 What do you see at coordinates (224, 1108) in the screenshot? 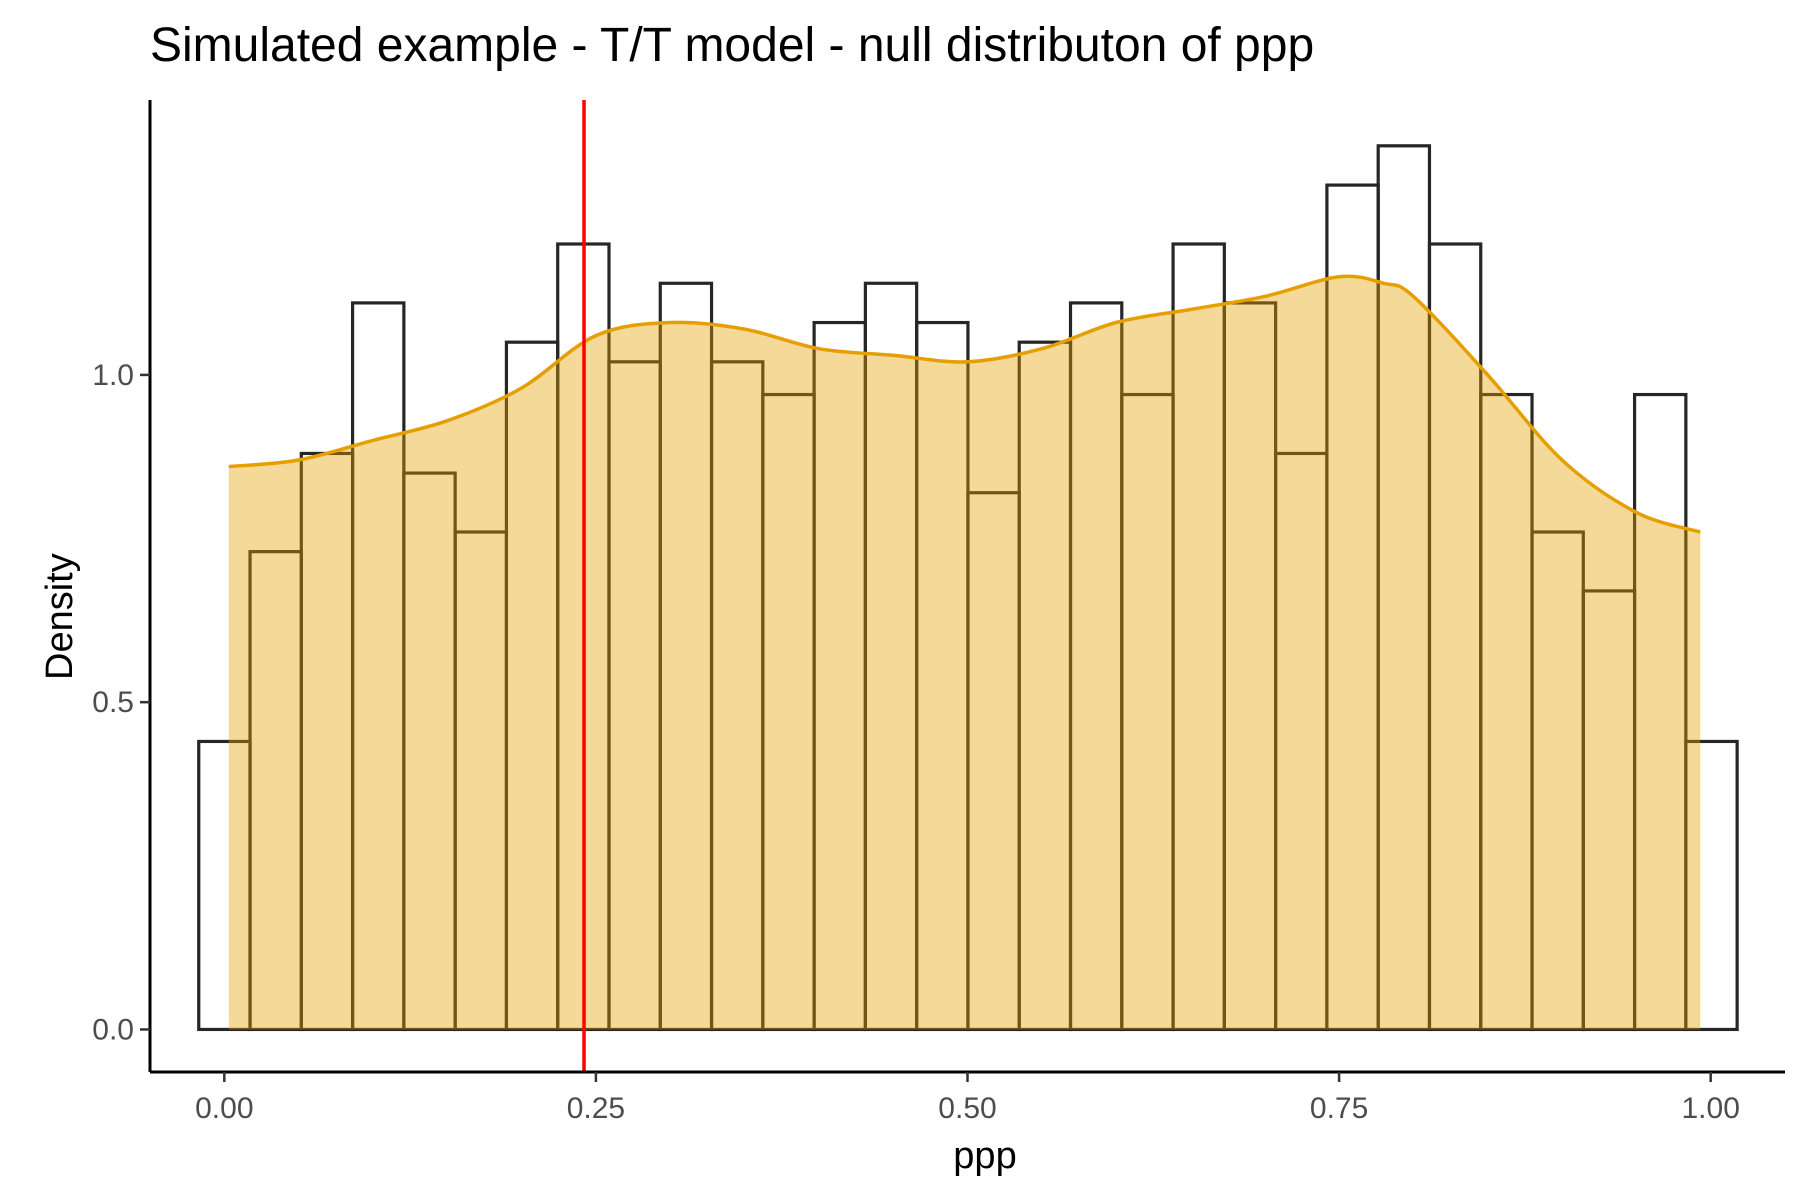
I see `x-tick-label: 0.00` at bounding box center [224, 1108].